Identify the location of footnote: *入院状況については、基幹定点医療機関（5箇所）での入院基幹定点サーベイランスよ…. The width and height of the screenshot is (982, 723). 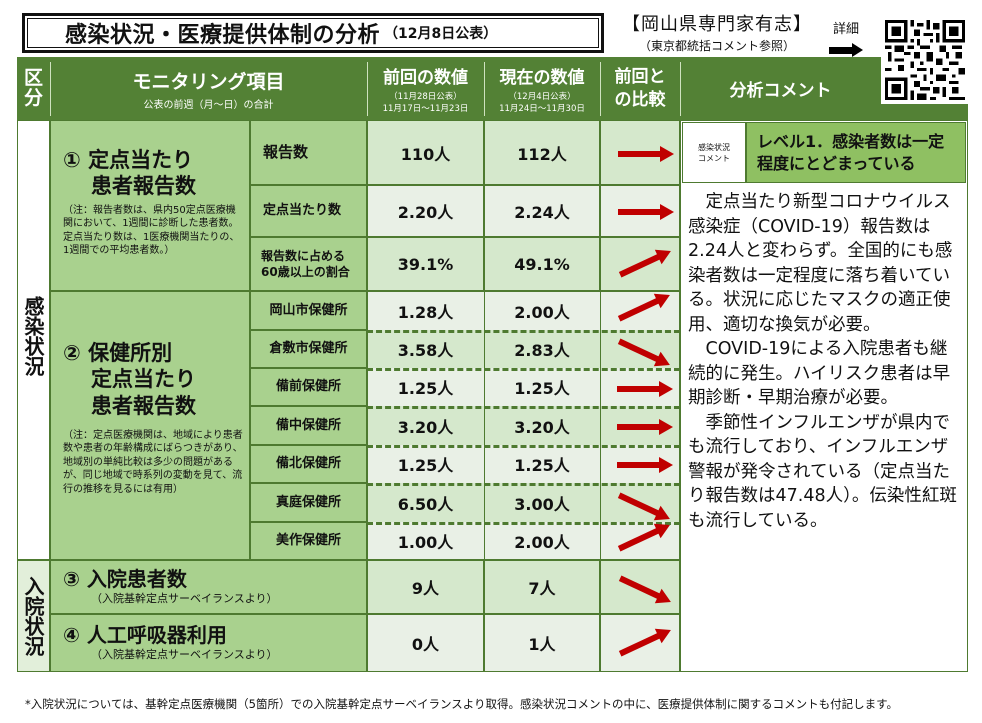
(462, 704).